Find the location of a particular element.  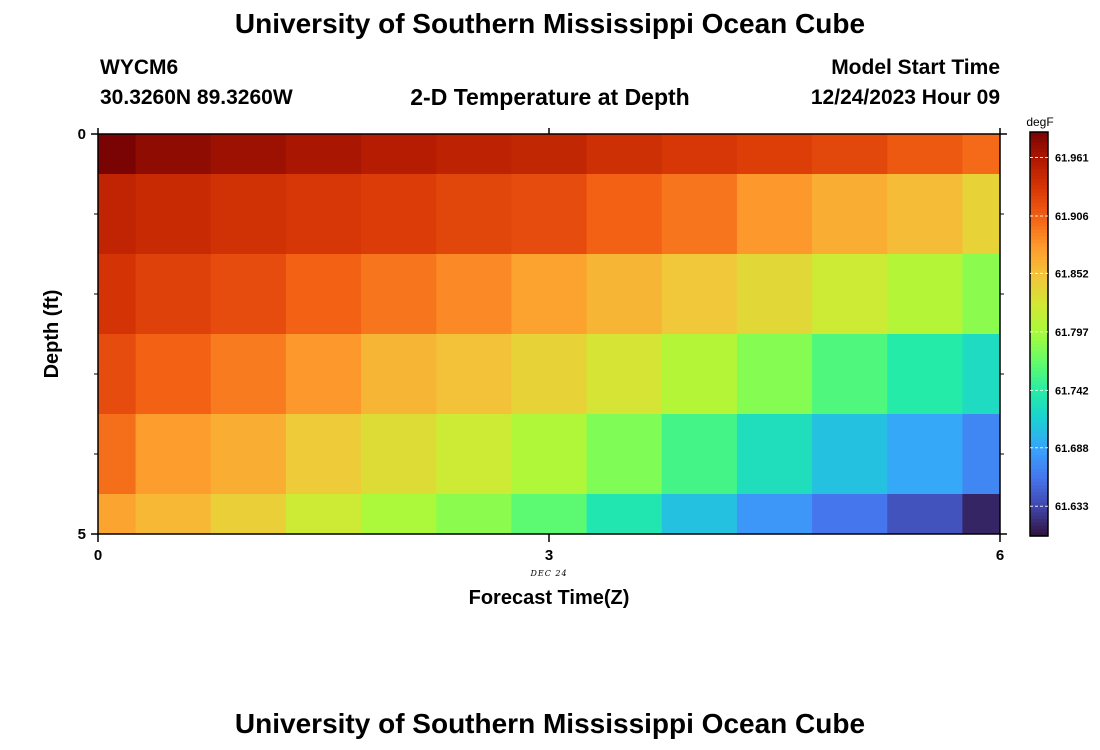

y-tick-label: 5 is located at coordinates (82, 534).